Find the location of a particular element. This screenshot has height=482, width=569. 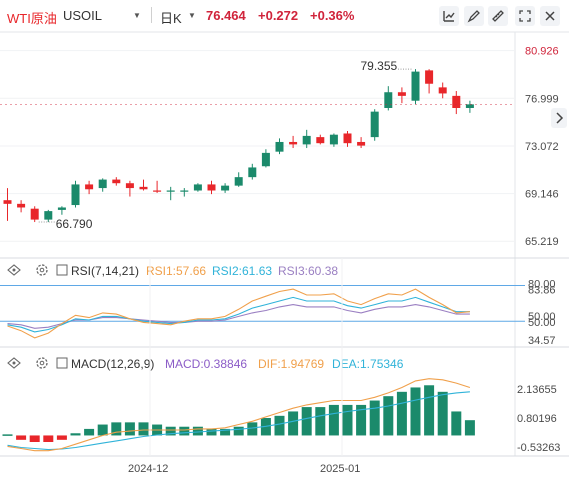

macd-label: MACD(12,26,9) is located at coordinates (112, 364).